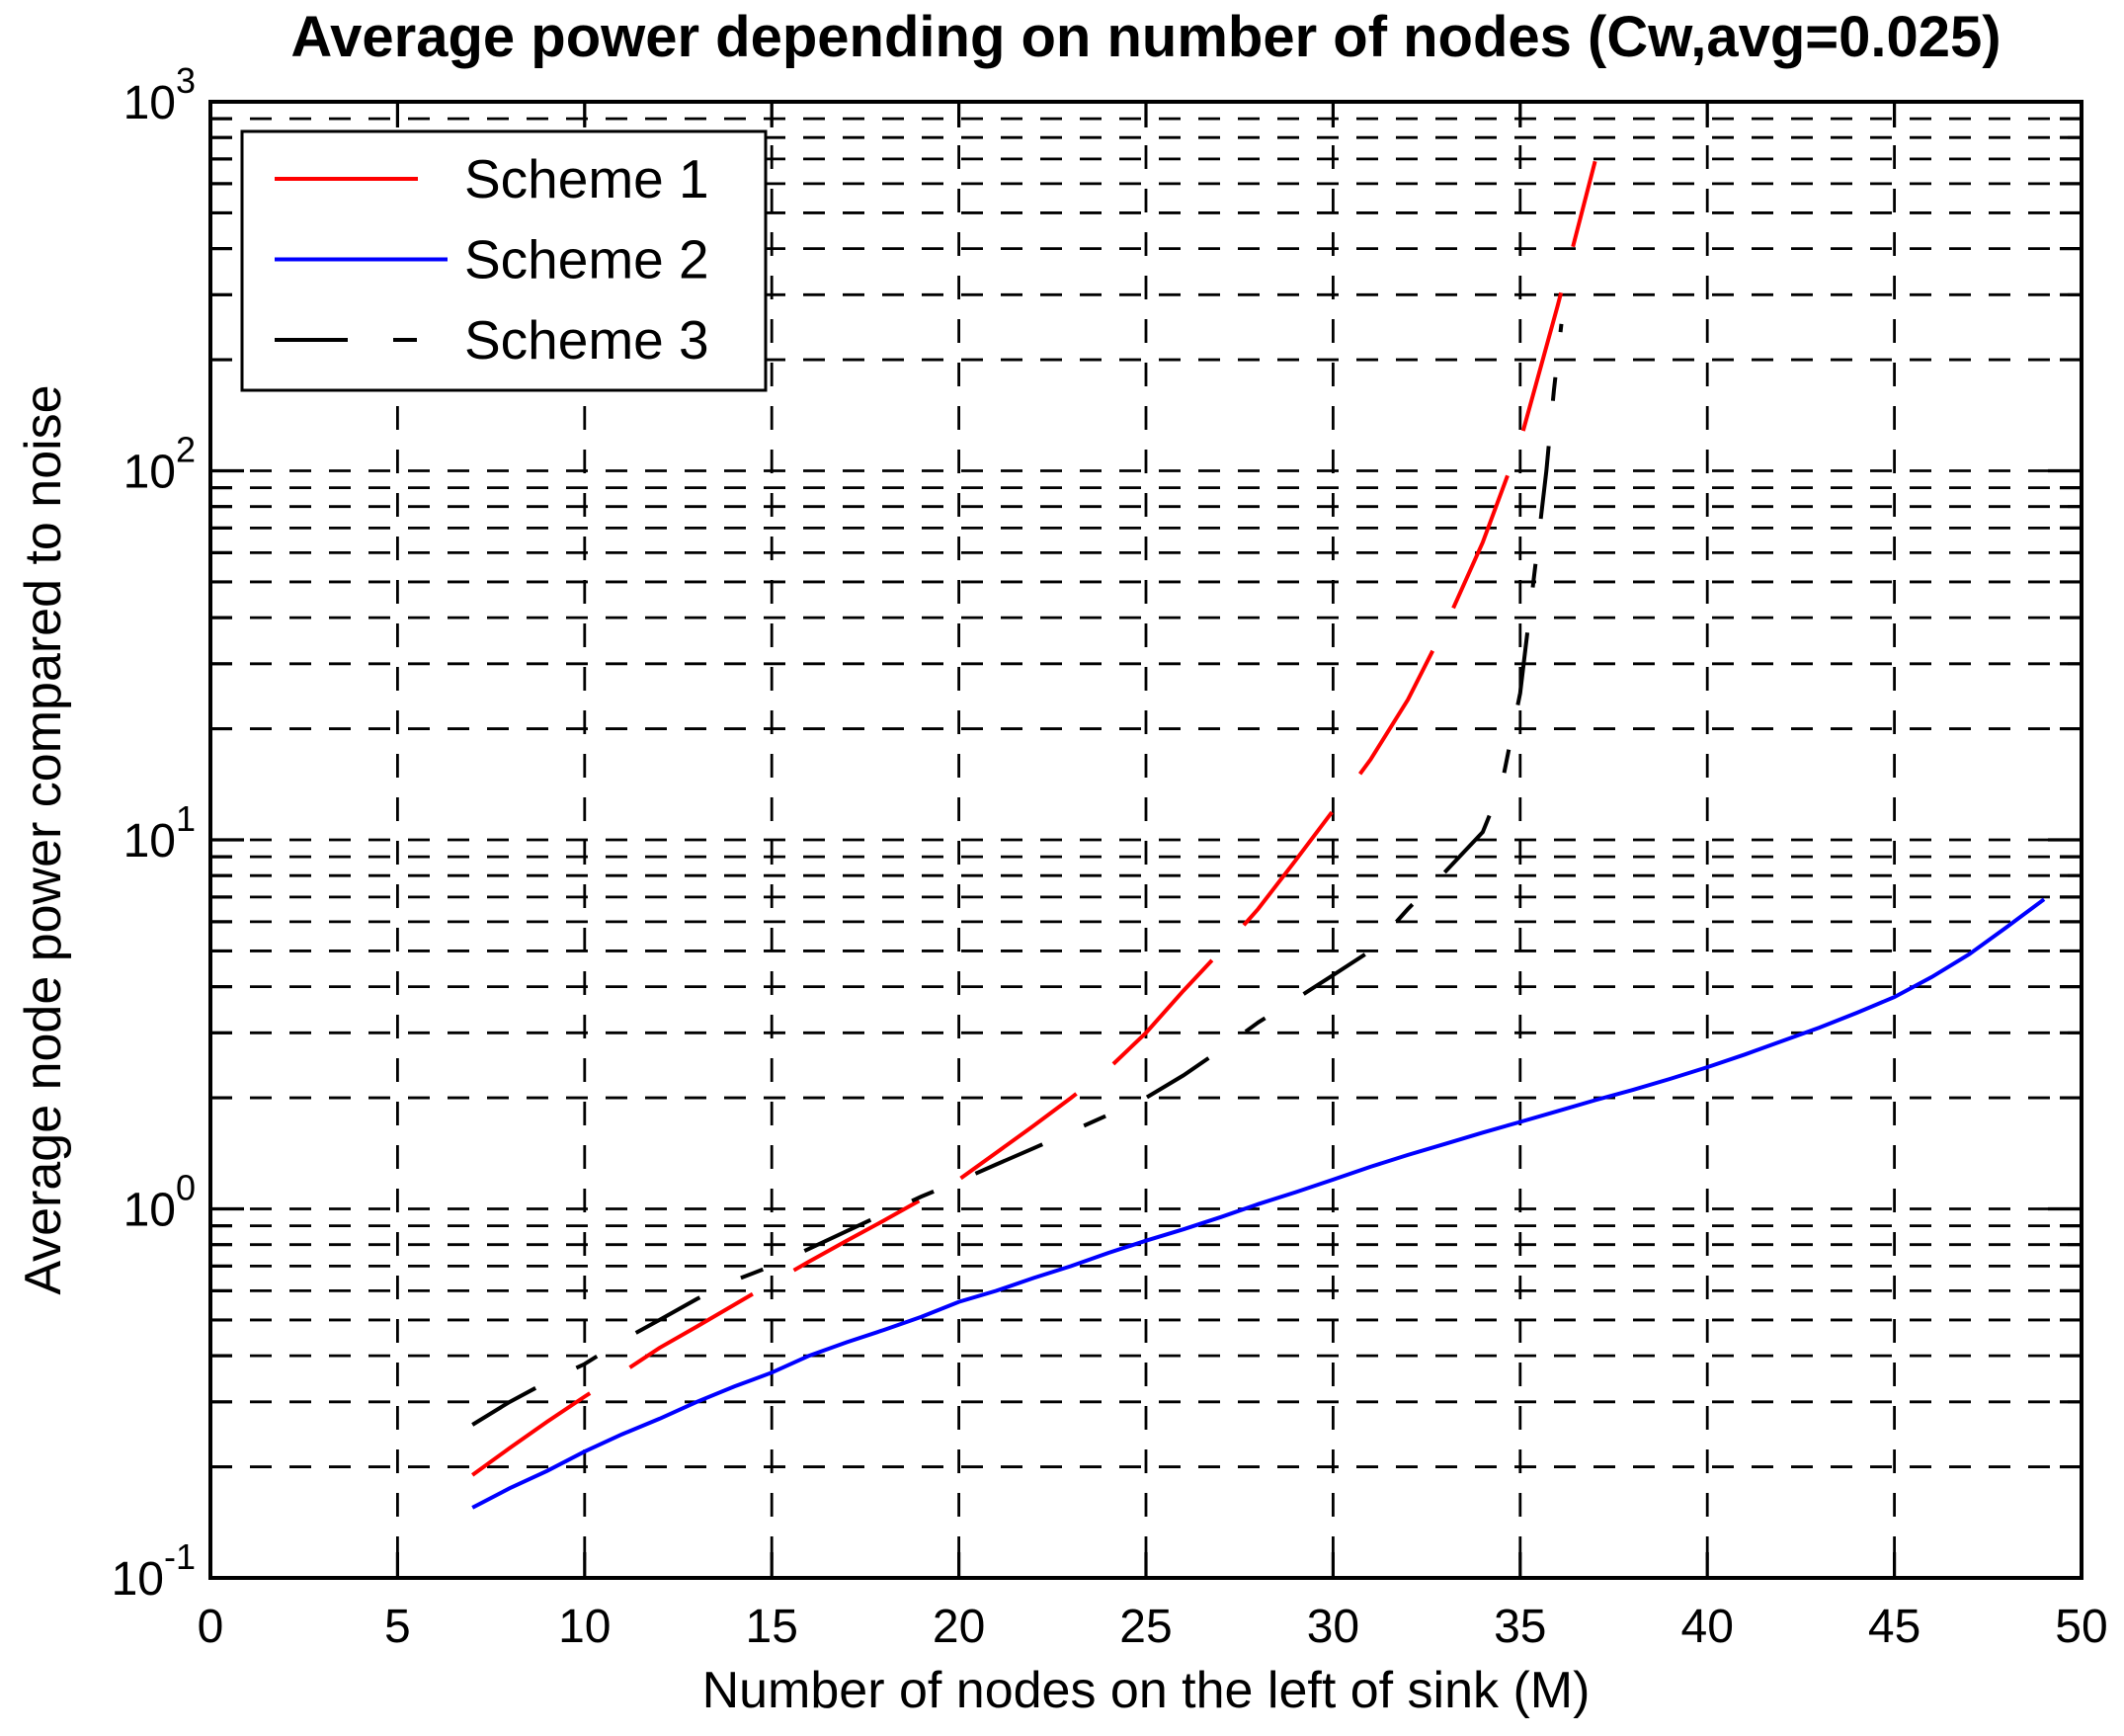  What do you see at coordinates (159, 1202) in the screenshot?
I see `y-tick-label: 10⁰` at bounding box center [159, 1202].